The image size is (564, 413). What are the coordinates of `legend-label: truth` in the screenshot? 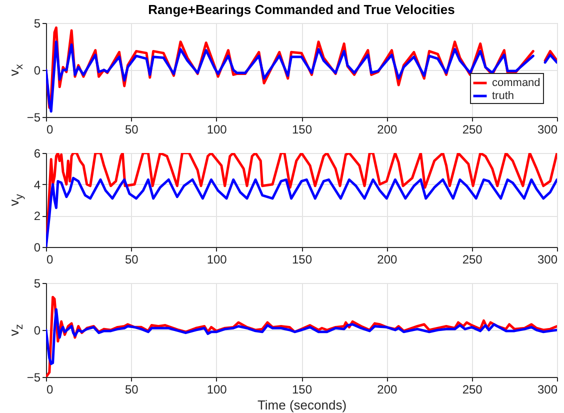 It's located at (503, 96).